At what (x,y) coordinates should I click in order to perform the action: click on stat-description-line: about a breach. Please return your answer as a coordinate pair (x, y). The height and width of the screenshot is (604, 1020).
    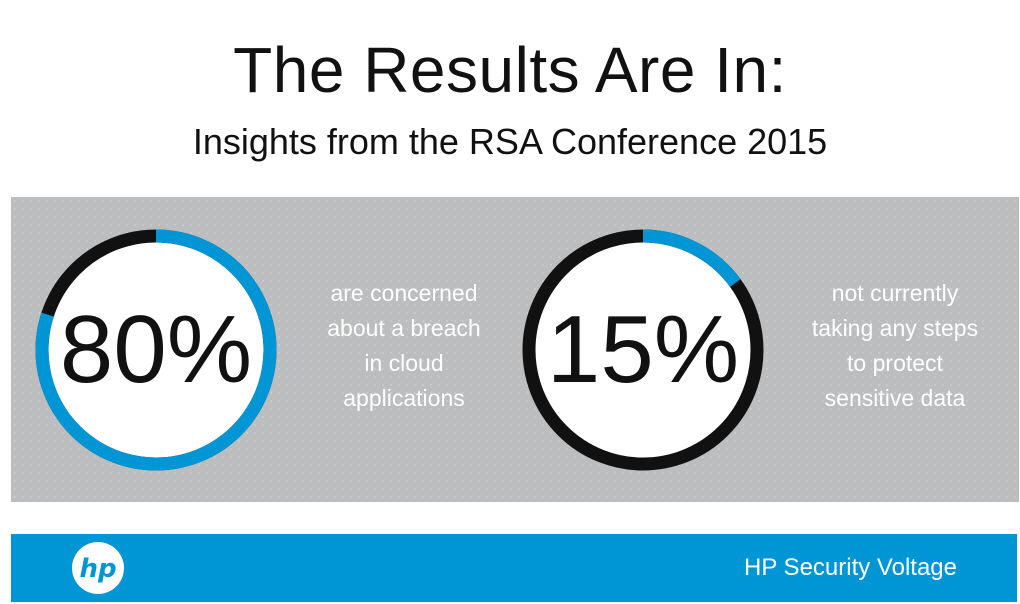
    Looking at the image, I should click on (404, 328).